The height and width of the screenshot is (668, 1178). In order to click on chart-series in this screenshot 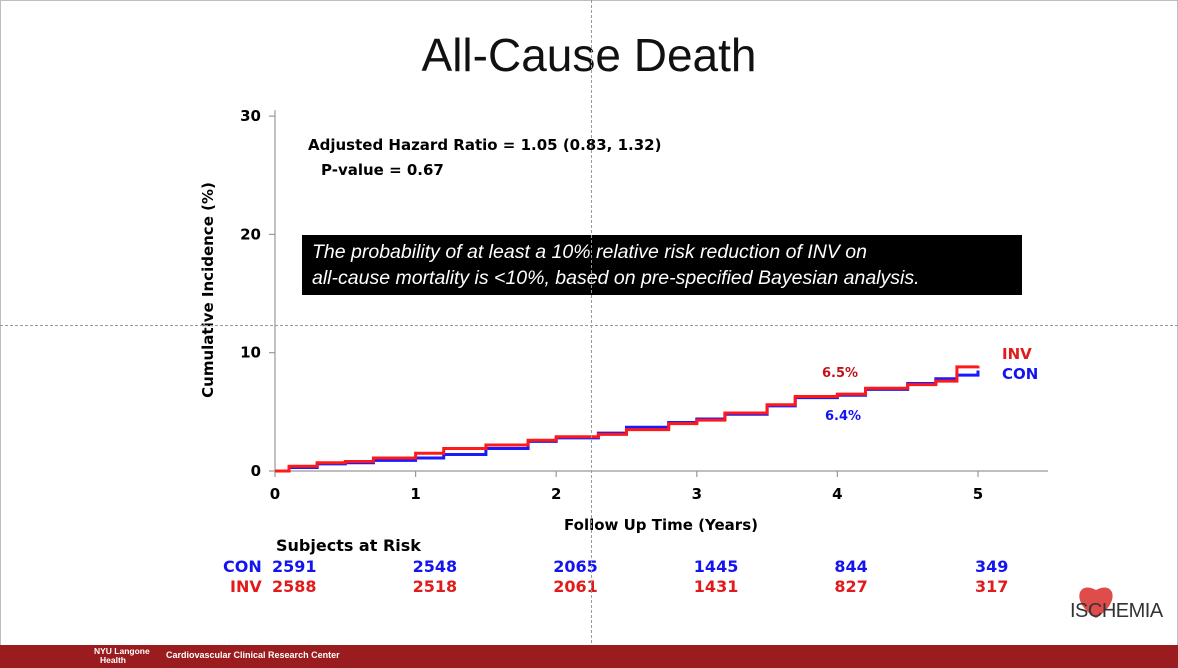, I will do `click(627, 419)`.